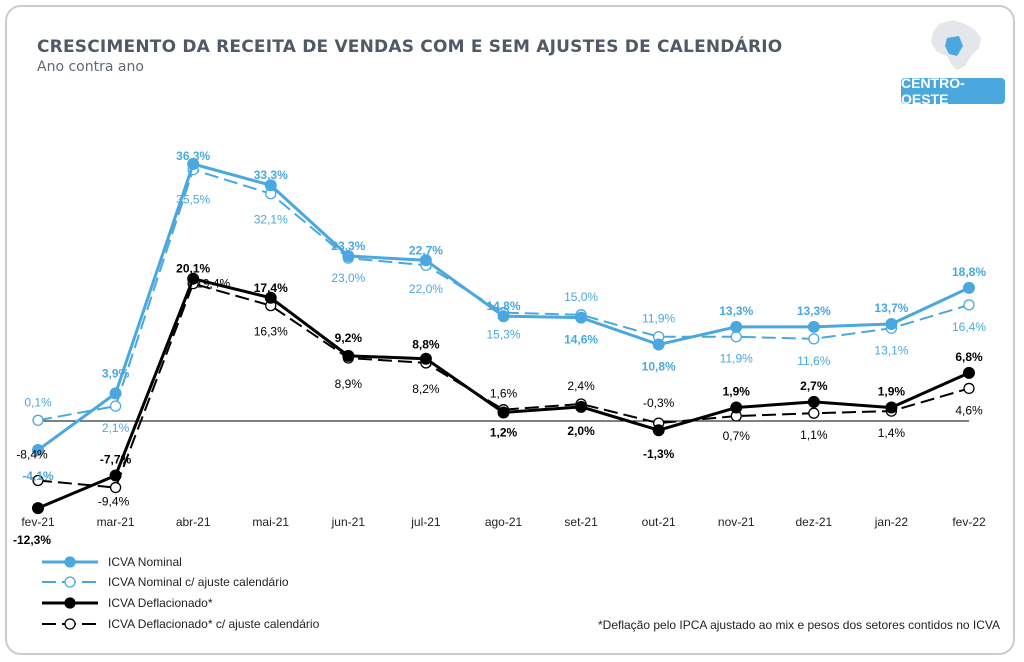  What do you see at coordinates (116, 522) in the screenshot?
I see `x-tick-label: mar-21` at bounding box center [116, 522].